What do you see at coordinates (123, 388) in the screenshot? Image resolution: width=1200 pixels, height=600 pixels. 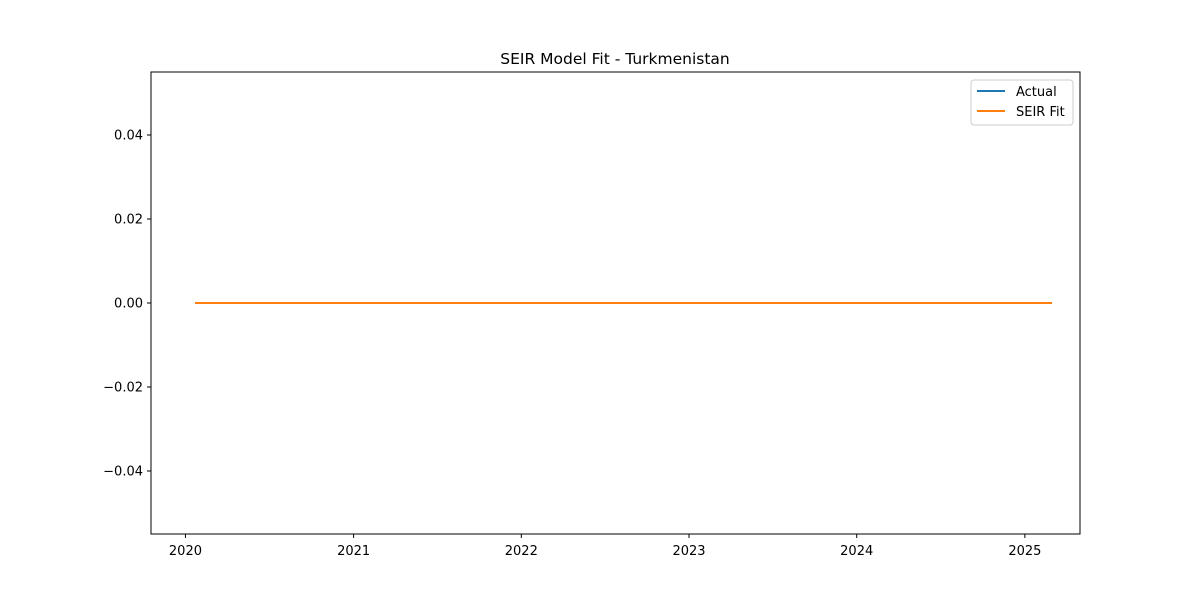 I see `y-tick-label: −0.02` at bounding box center [123, 388].